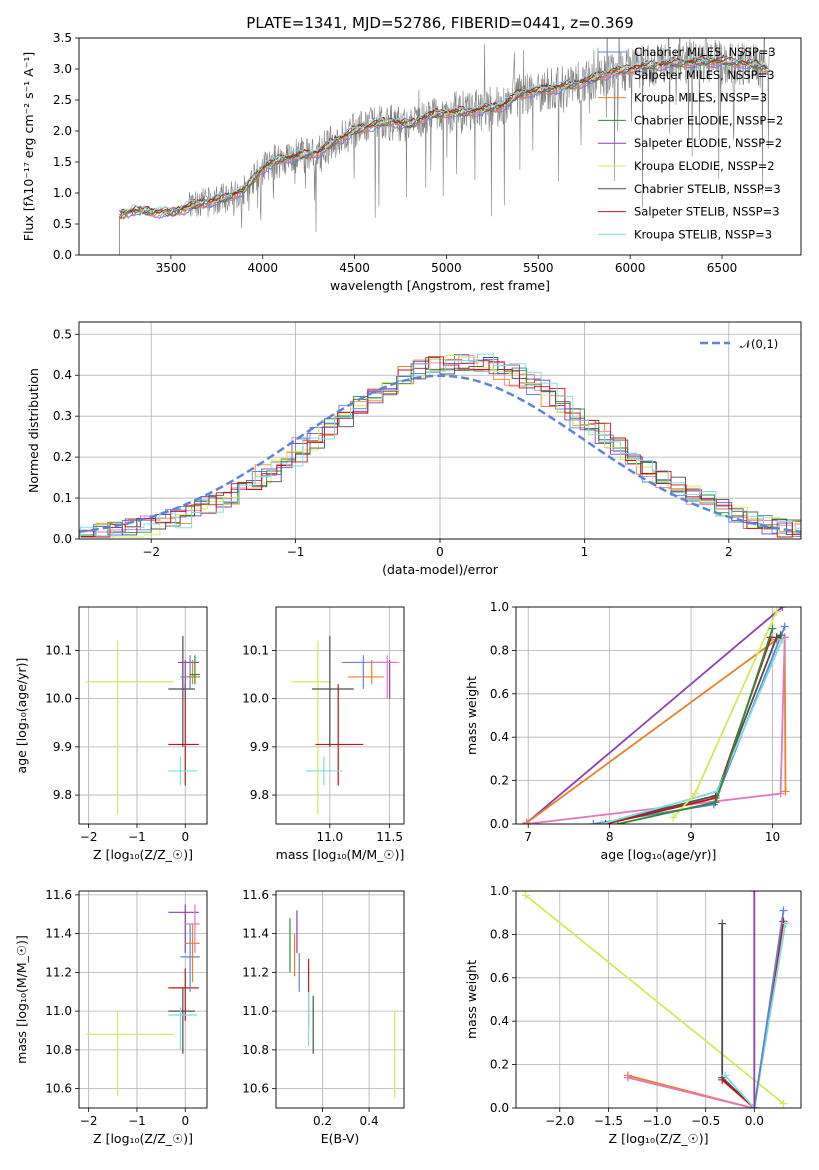 Image resolution: width=819 pixels, height=1170 pixels. Describe the element at coordinates (255, 972) in the screenshot. I see `y-tick-label: 11.2` at that location.